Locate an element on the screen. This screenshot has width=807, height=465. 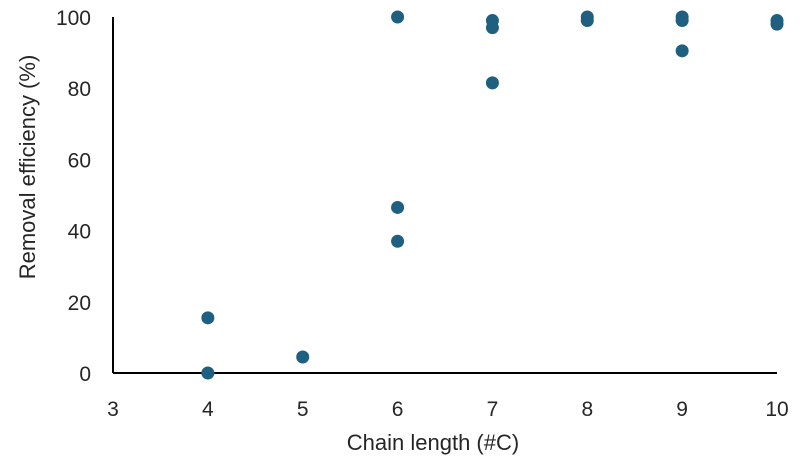
y-tick-label: 60 is located at coordinates (79, 160).